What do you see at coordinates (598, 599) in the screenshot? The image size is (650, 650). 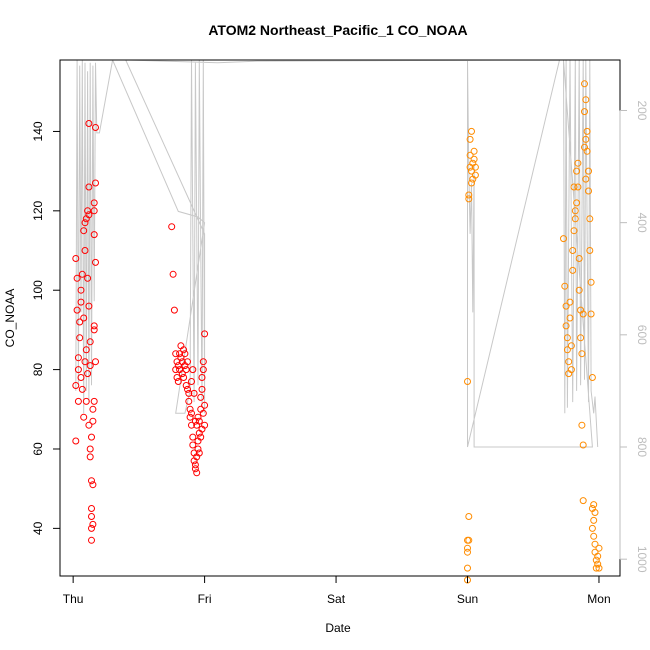 I see `x-tick-label: Mon` at bounding box center [598, 599].